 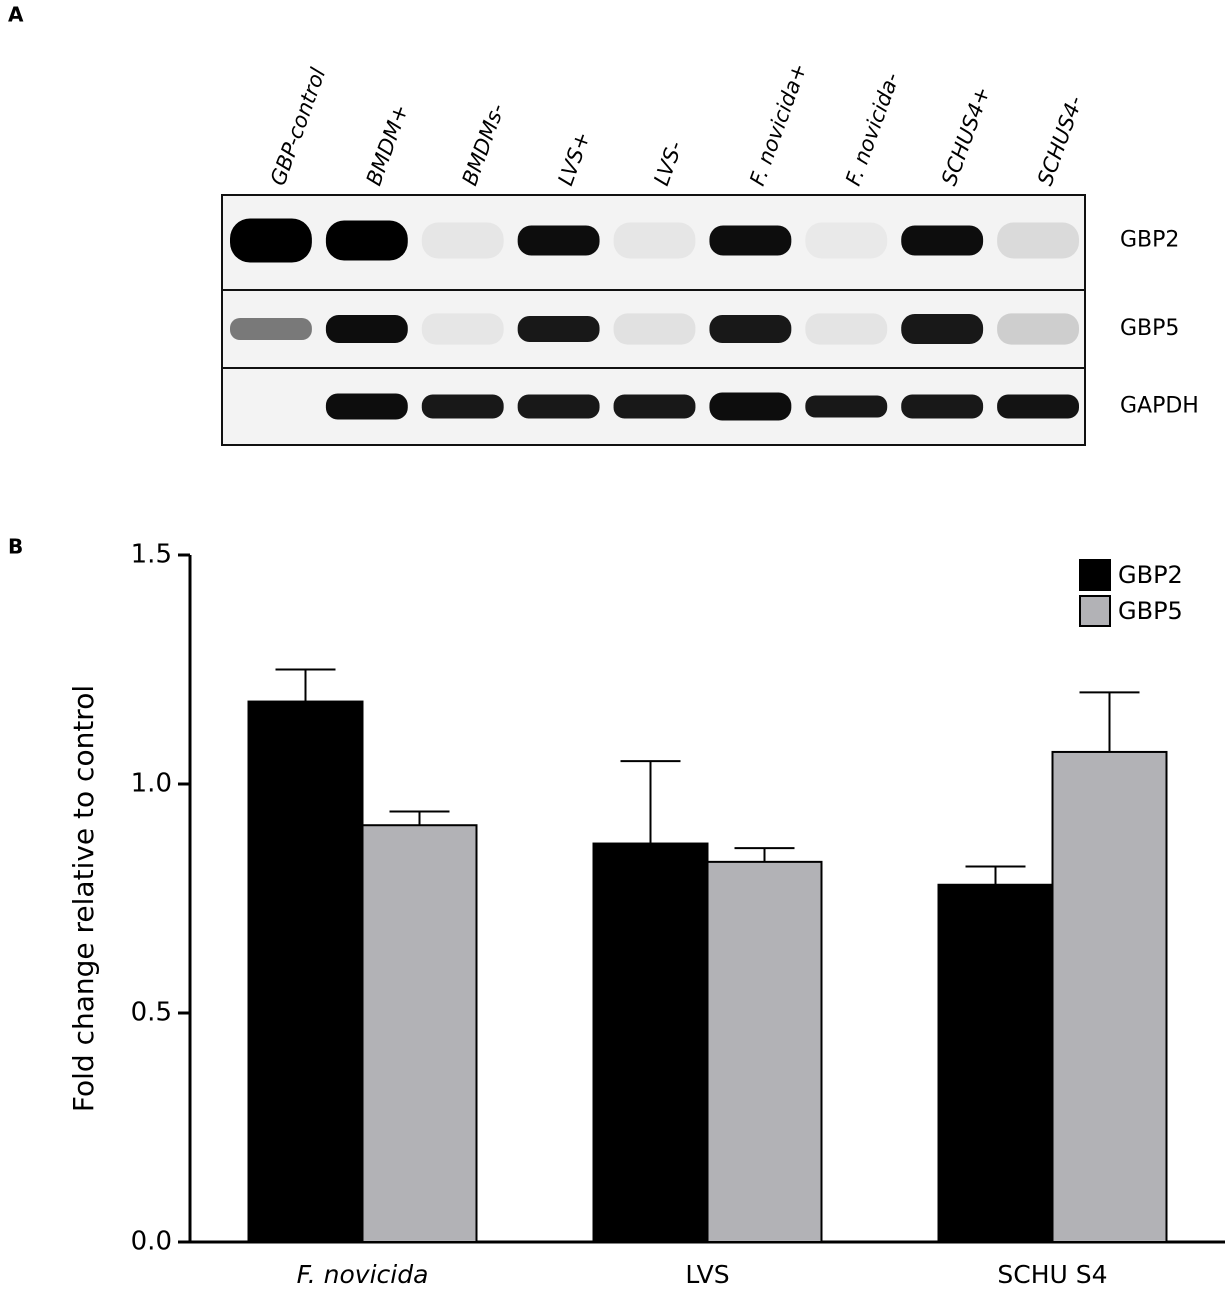 What do you see at coordinates (1159, 406) in the screenshot?
I see `blot-row-label: GAPDH` at bounding box center [1159, 406].